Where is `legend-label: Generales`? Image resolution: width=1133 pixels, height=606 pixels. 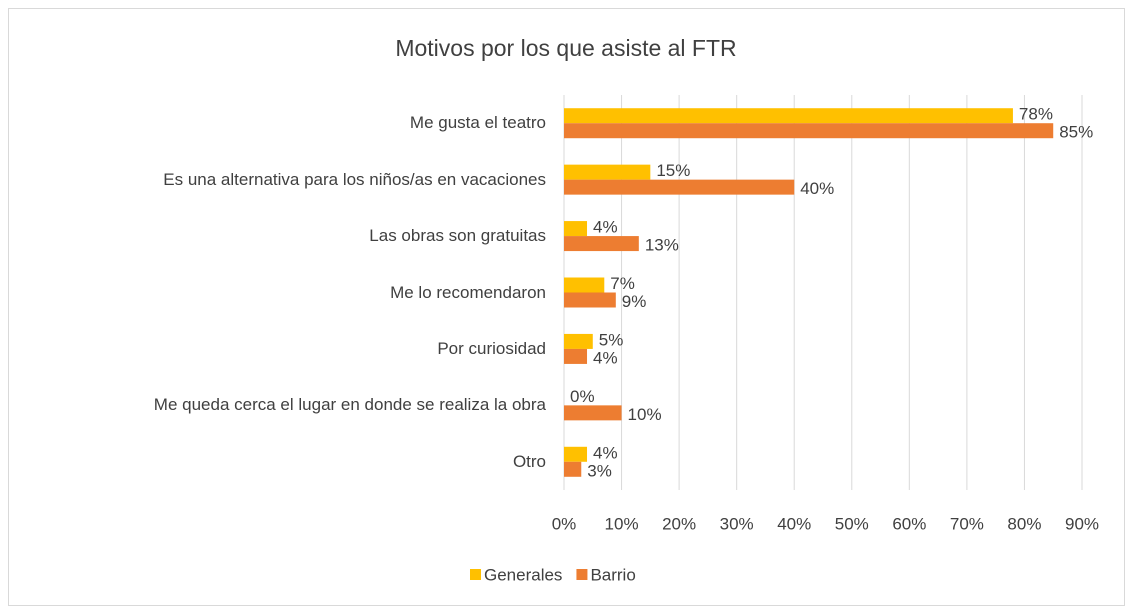 legend-label: Generales is located at coordinates (523, 574).